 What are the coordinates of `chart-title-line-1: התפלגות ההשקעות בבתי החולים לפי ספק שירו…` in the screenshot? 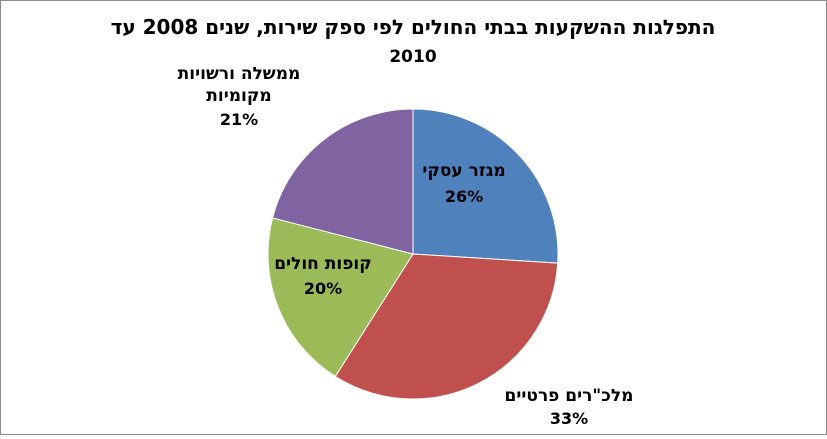 It's located at (413, 27).